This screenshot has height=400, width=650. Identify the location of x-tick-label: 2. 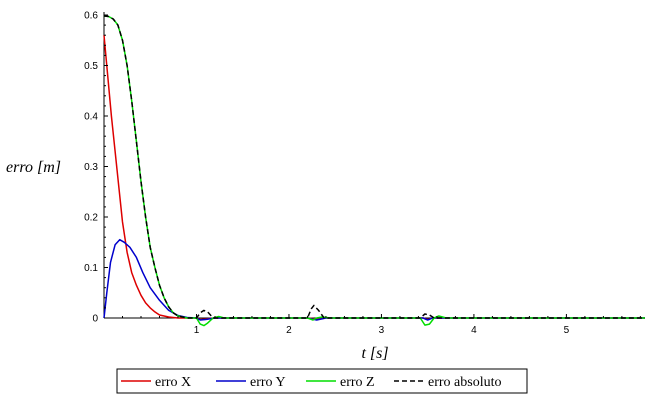
(289, 330).